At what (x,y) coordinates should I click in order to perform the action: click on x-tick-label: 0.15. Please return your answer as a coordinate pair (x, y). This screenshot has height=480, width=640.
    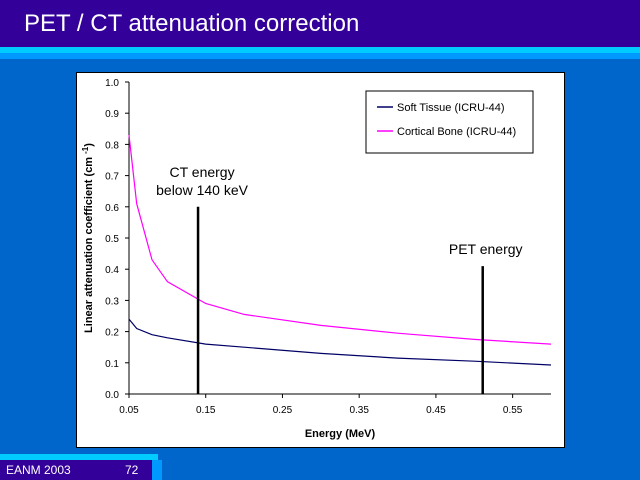
    Looking at the image, I should click on (206, 410).